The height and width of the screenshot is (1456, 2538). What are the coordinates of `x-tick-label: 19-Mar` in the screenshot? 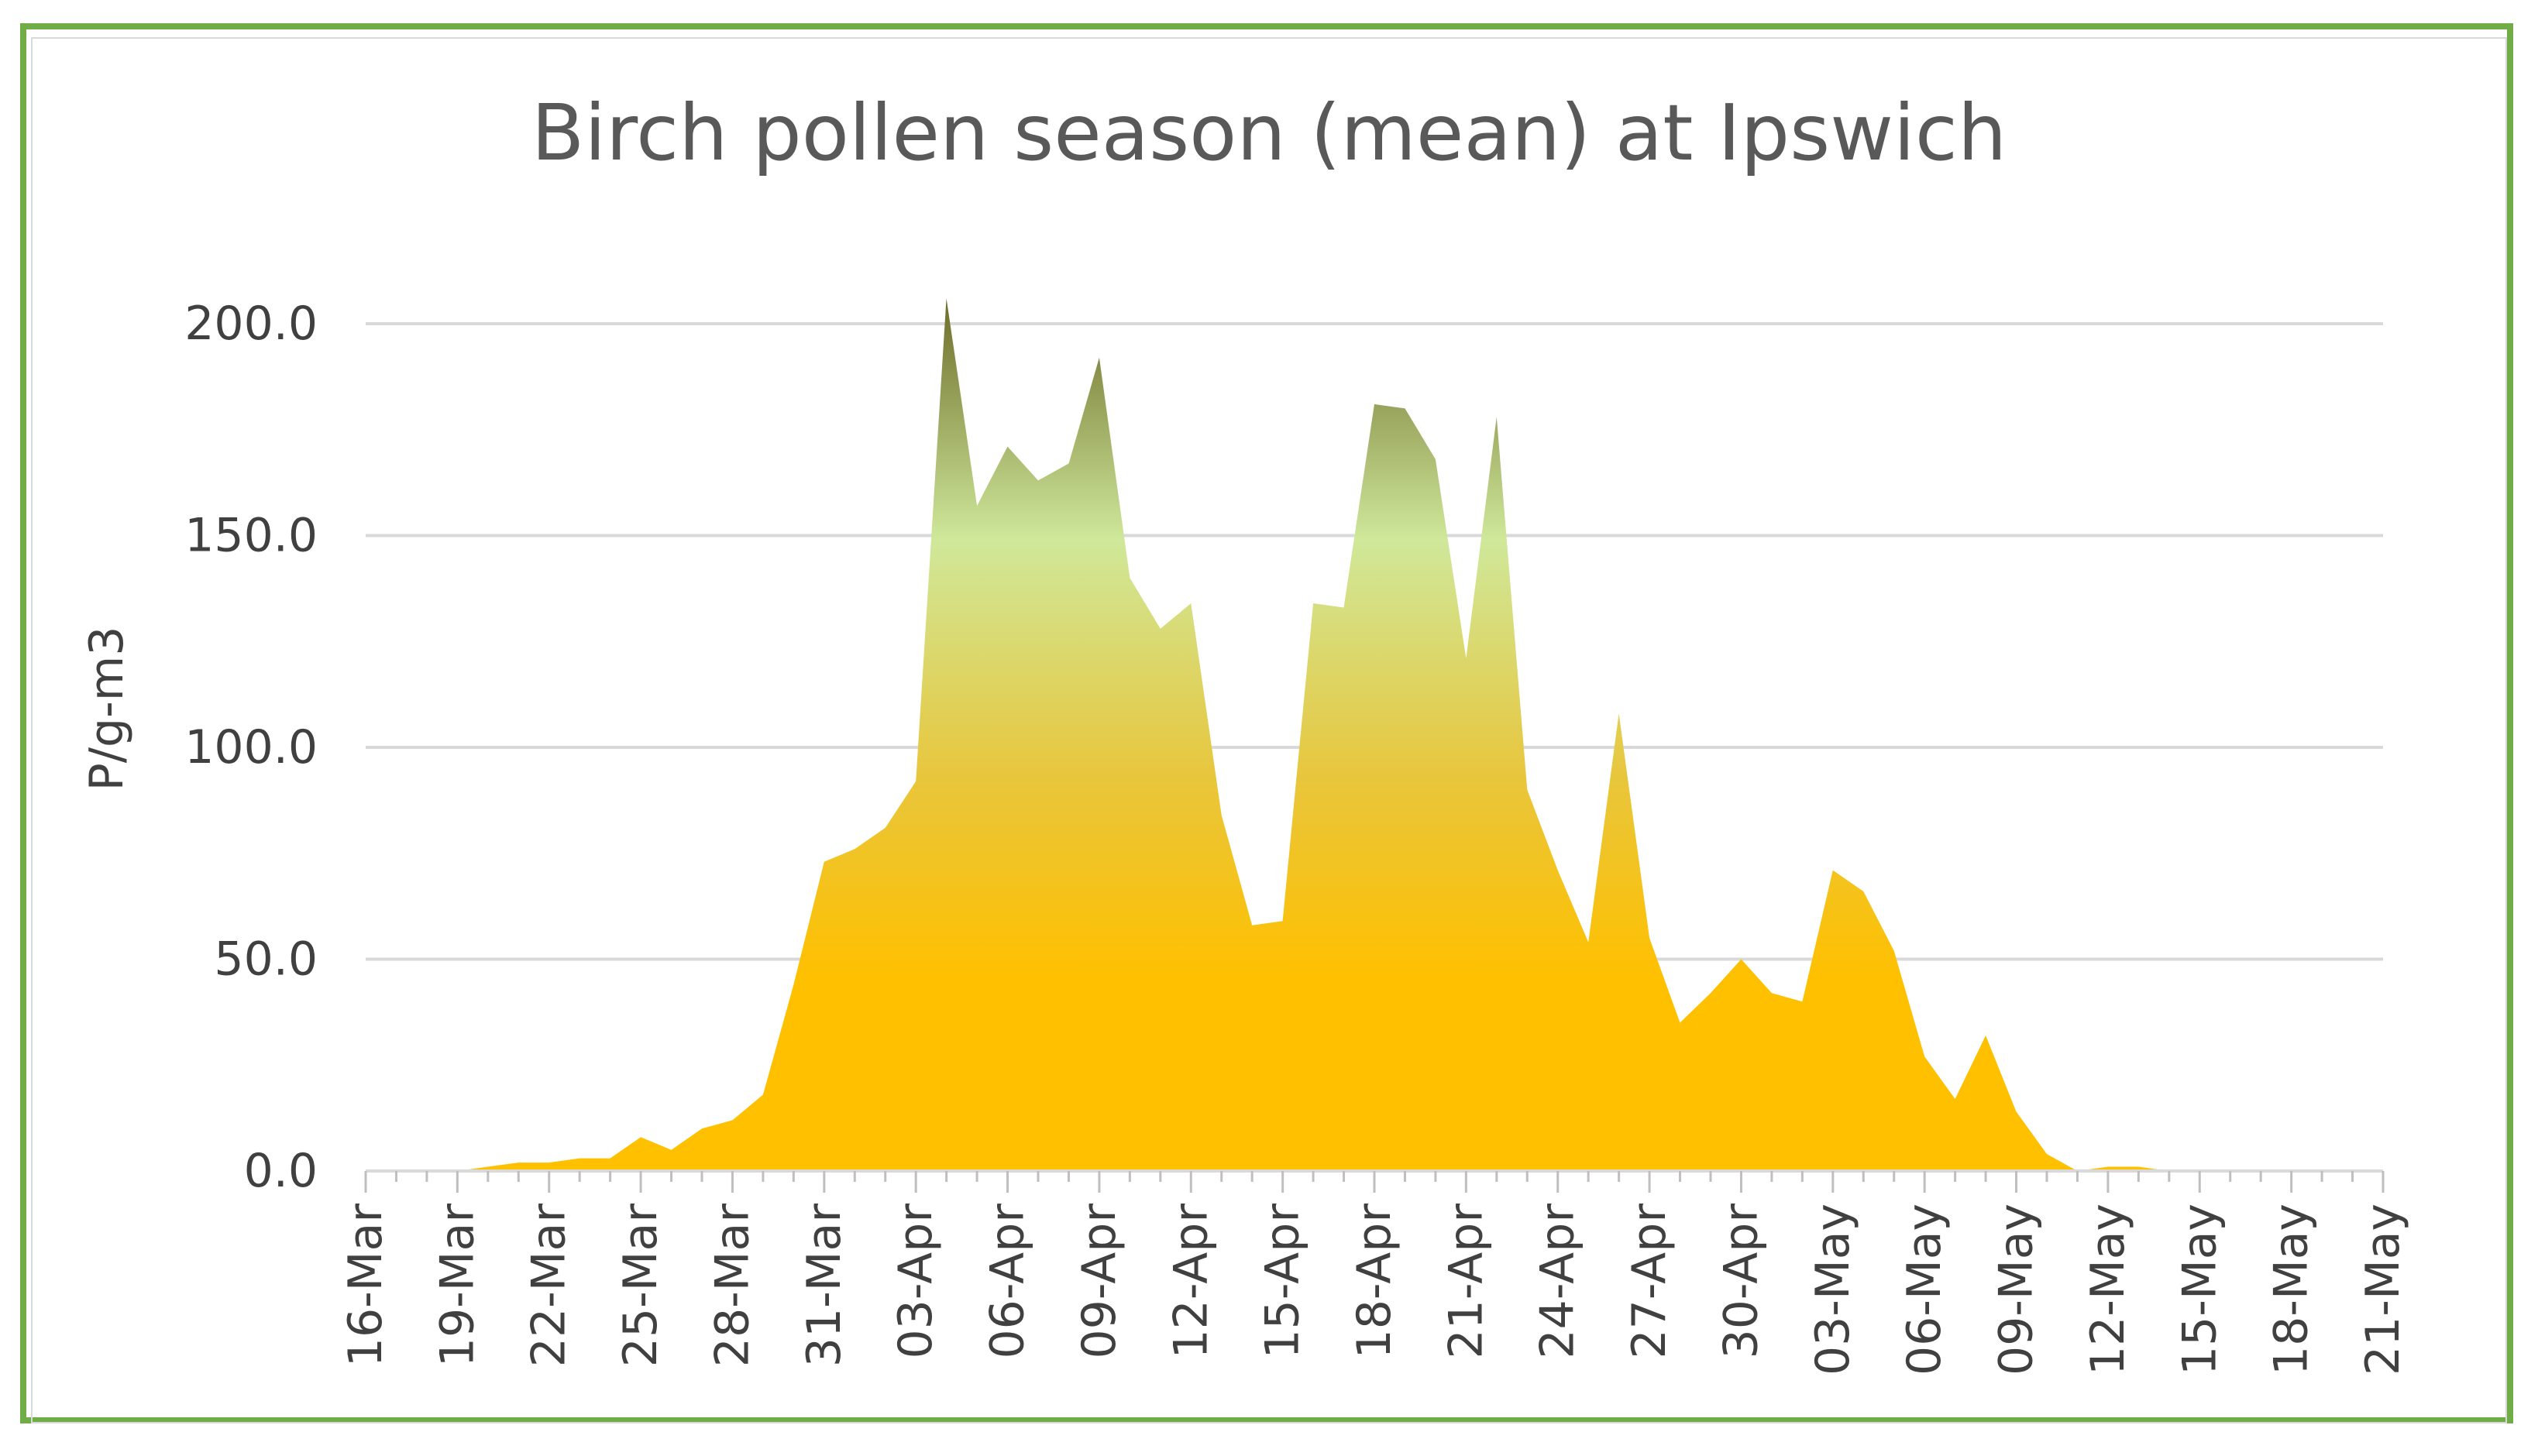 It's located at (457, 1286).